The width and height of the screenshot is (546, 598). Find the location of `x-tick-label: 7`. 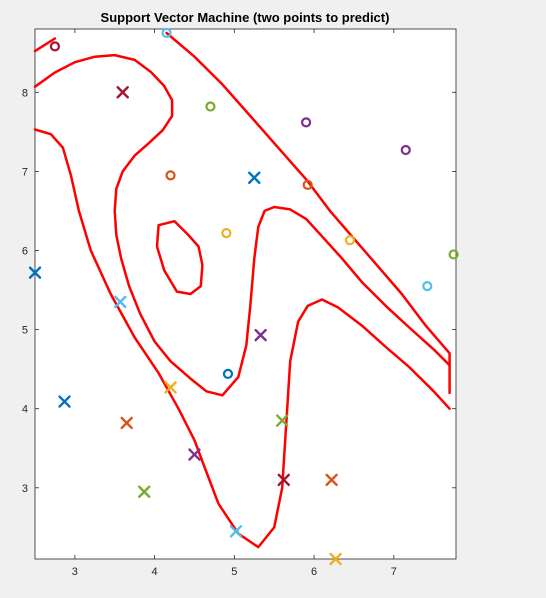

x-tick-label: 7 is located at coordinates (394, 572).